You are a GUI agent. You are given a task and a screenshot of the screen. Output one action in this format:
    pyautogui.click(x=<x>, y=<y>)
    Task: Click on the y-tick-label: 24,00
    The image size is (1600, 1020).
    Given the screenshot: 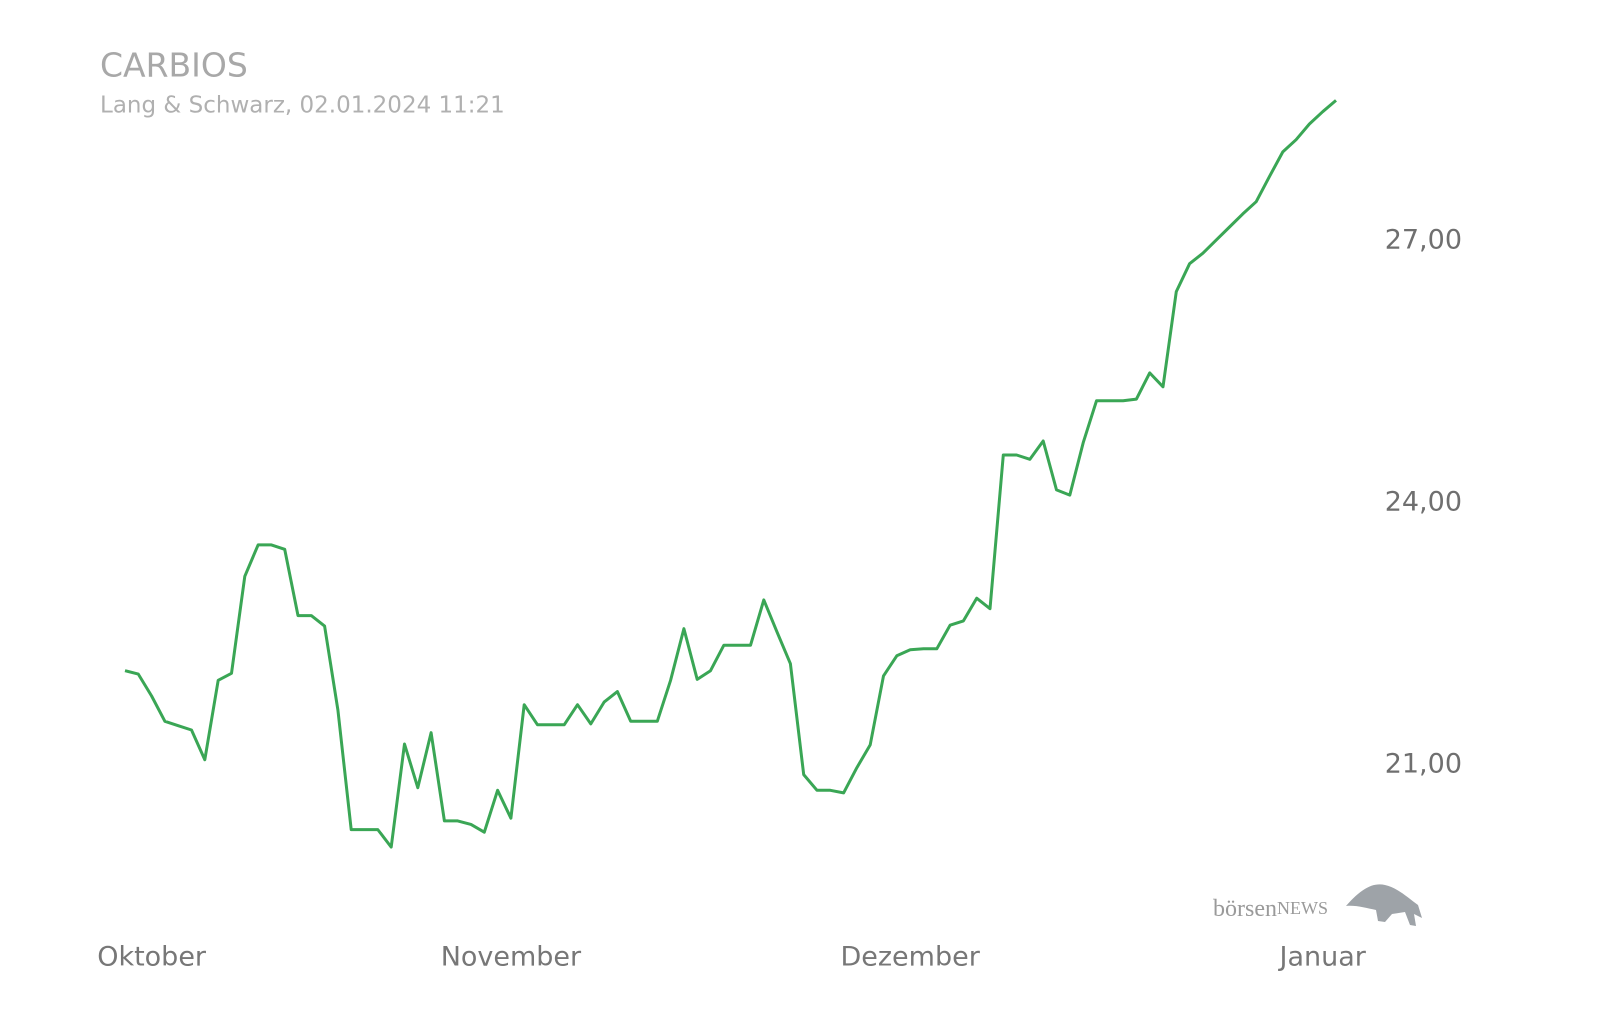 What is the action you would take?
    pyautogui.click(x=1423, y=501)
    